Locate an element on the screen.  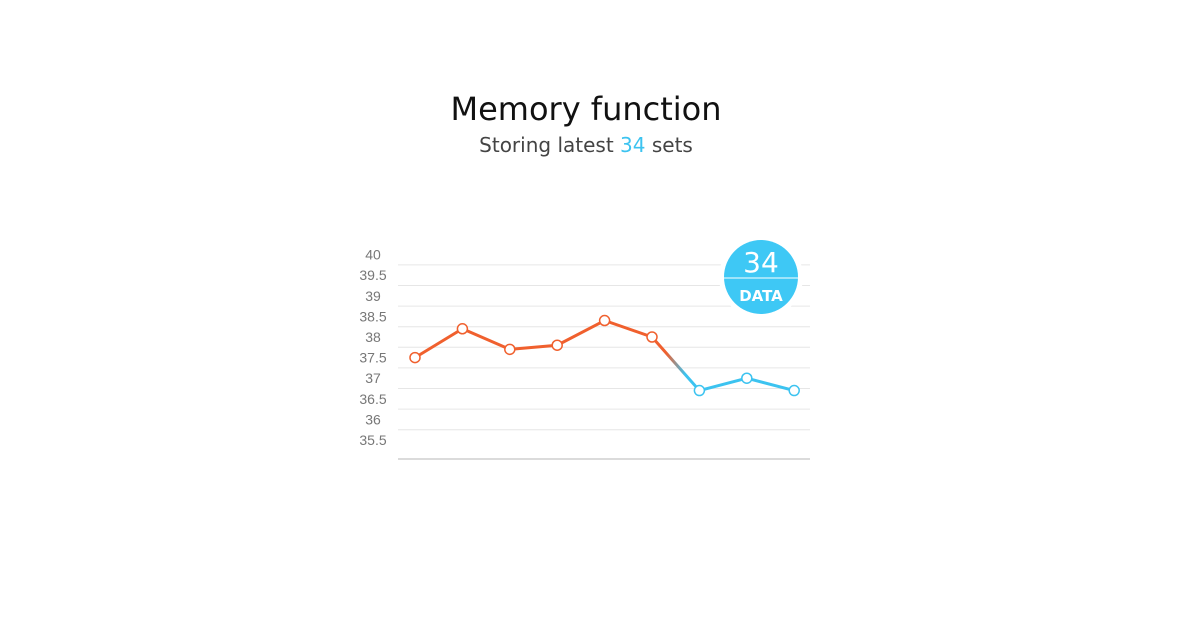
y-tick-label: 39 is located at coordinates (373, 296).